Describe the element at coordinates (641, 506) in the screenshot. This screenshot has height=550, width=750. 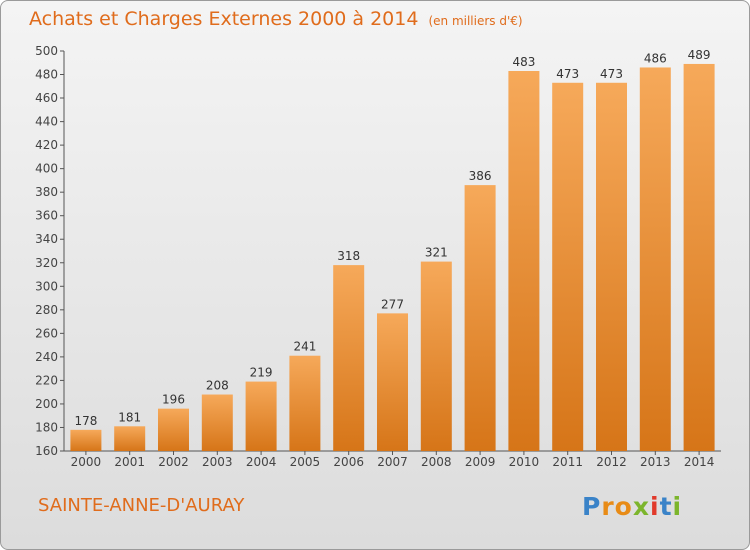
I see `logo-letter: x` at that location.